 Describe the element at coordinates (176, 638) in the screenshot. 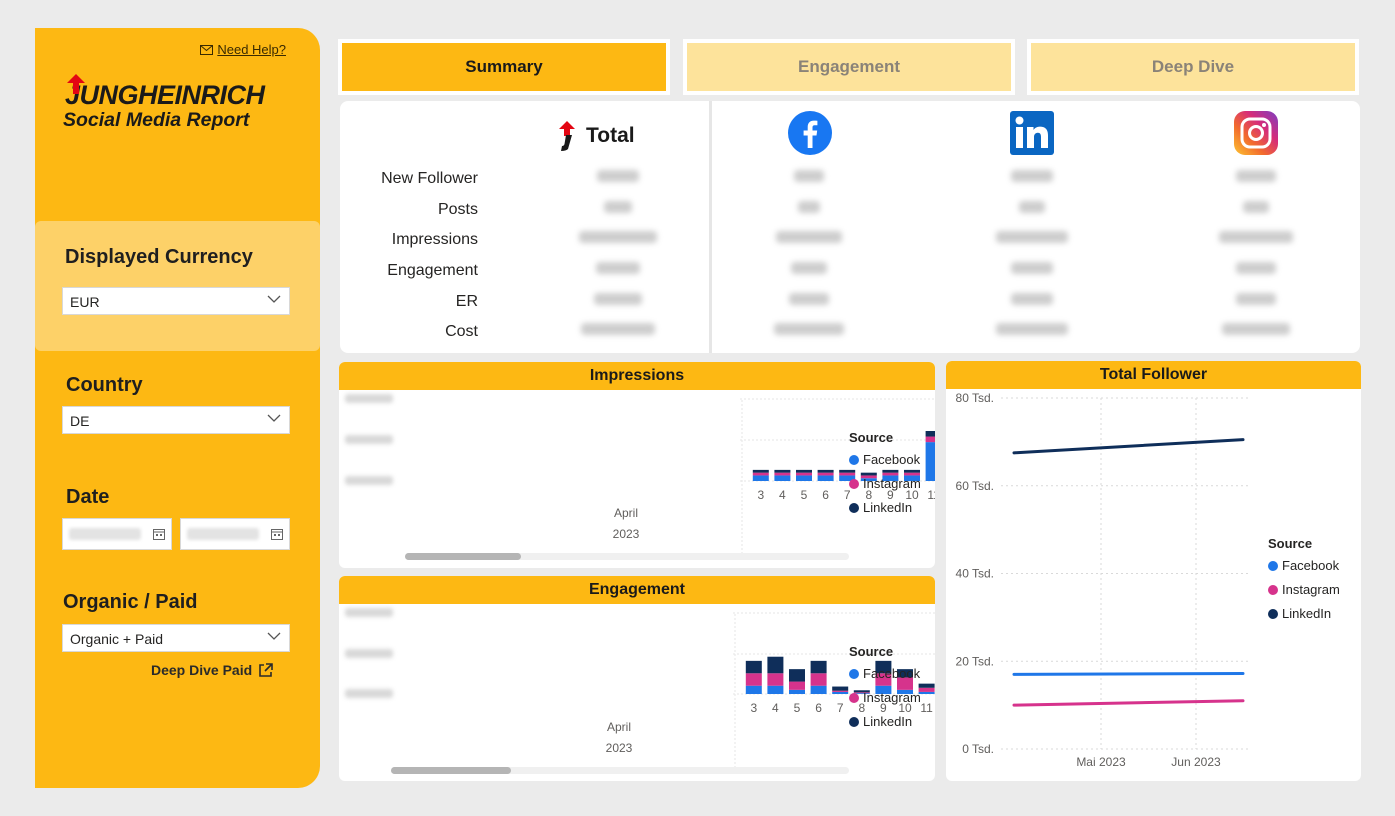

I see `organic-paid-dropdown: Organic + Paid` at that location.